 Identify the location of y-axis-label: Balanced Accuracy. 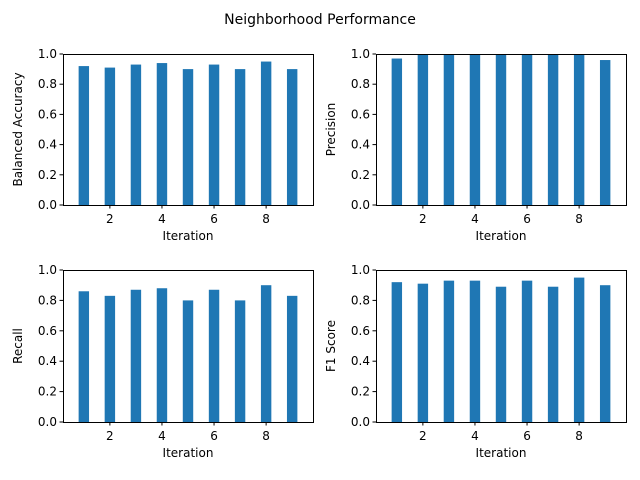
(18, 129).